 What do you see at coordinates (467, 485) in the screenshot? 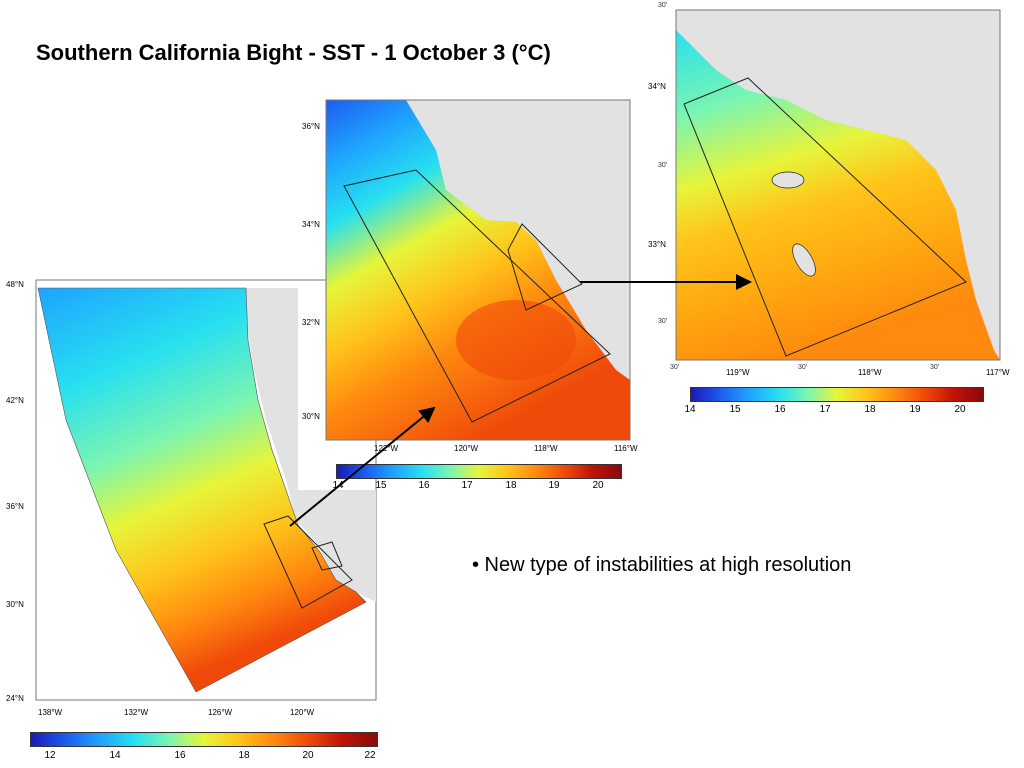
I see `medium-colorbar-tick: 17` at bounding box center [467, 485].